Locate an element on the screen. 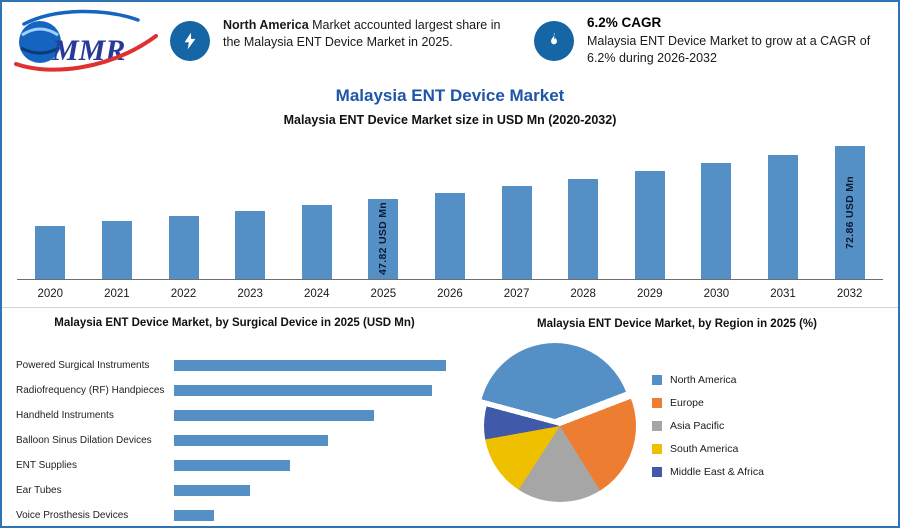 The height and width of the screenshot is (528, 900). lightning-icon-circle is located at coordinates (190, 41).